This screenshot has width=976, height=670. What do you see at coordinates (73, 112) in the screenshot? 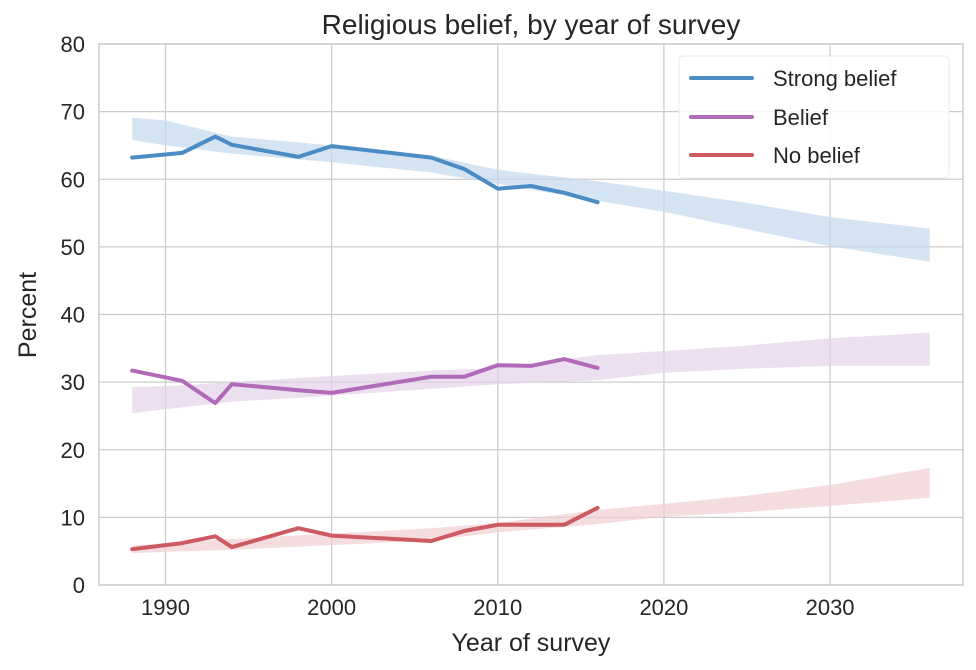
I see `y-tick-label: 70` at bounding box center [73, 112].